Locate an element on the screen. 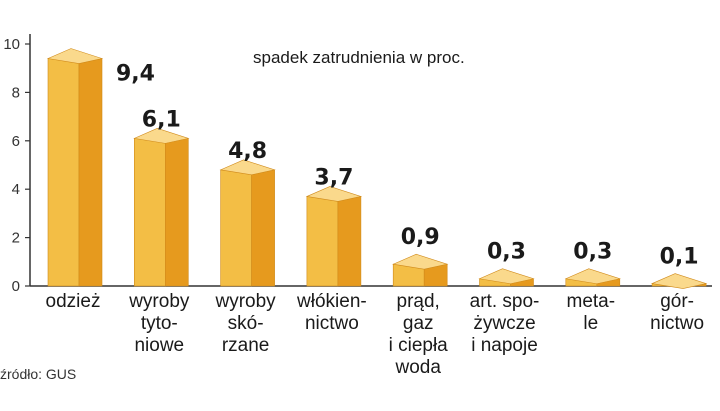 This screenshot has height=411, width=720. value-label: 4,8 is located at coordinates (247, 151).